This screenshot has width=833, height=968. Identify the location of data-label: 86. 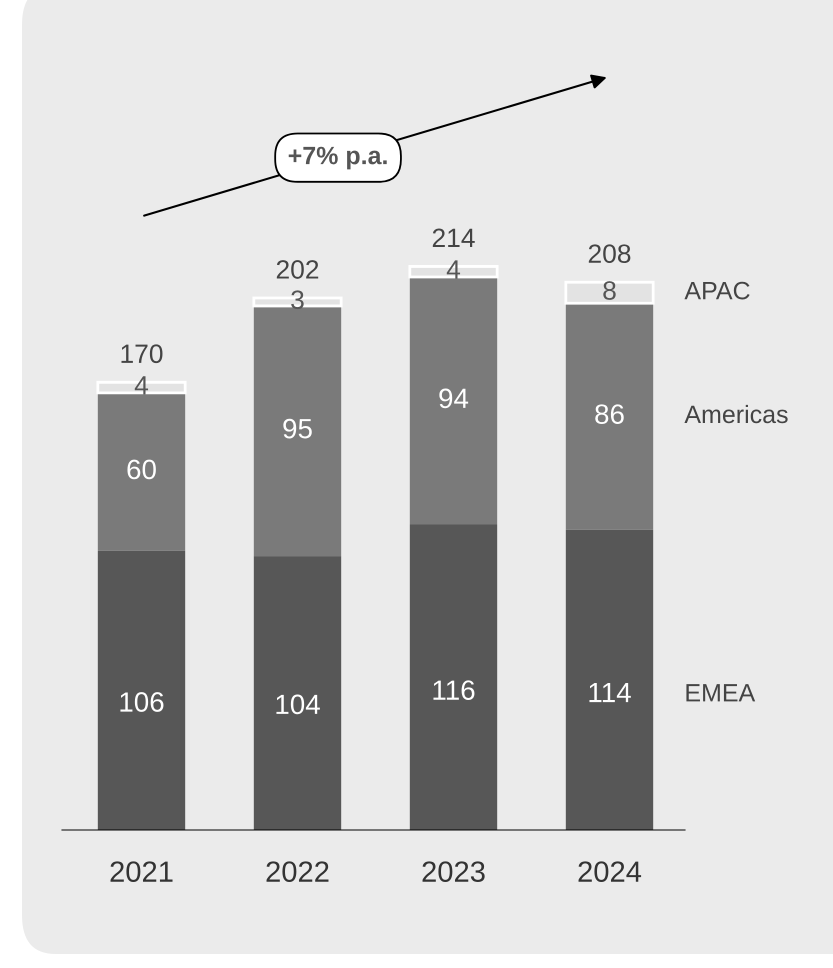
(609, 414).